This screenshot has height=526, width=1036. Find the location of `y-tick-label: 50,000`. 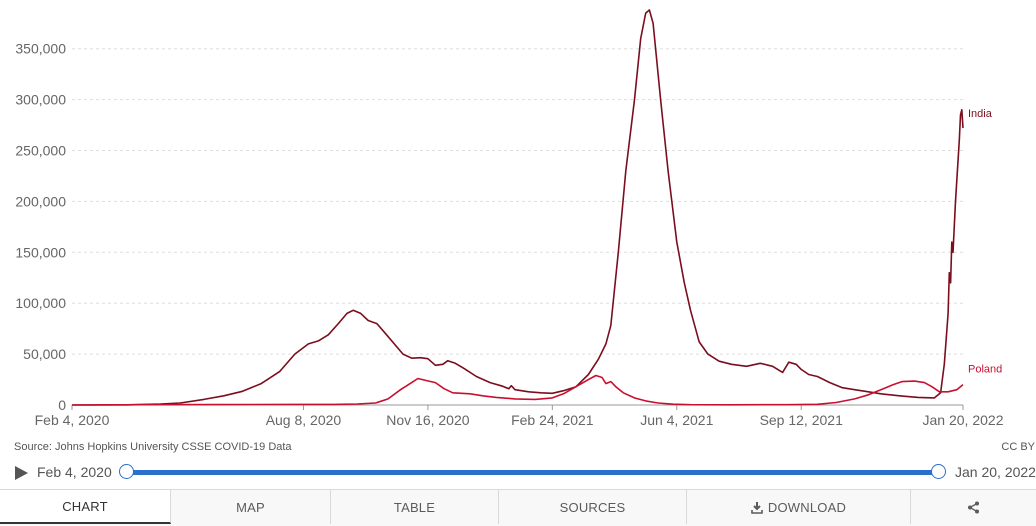

y-tick-label: 50,000 is located at coordinates (44, 354).